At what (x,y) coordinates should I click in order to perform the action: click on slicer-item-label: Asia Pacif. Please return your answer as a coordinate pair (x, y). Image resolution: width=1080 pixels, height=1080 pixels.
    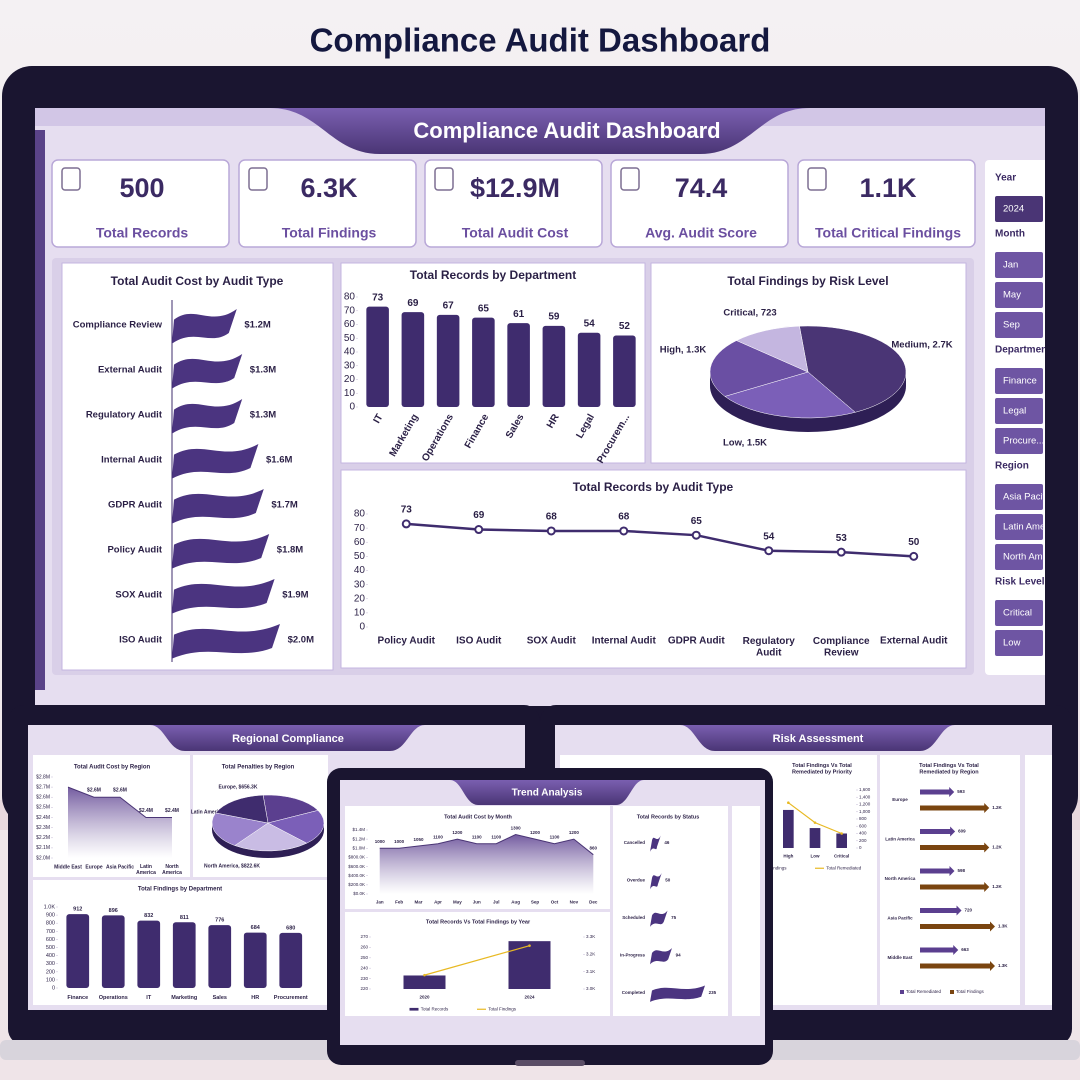
    Looking at the image, I should click on (1024, 497).